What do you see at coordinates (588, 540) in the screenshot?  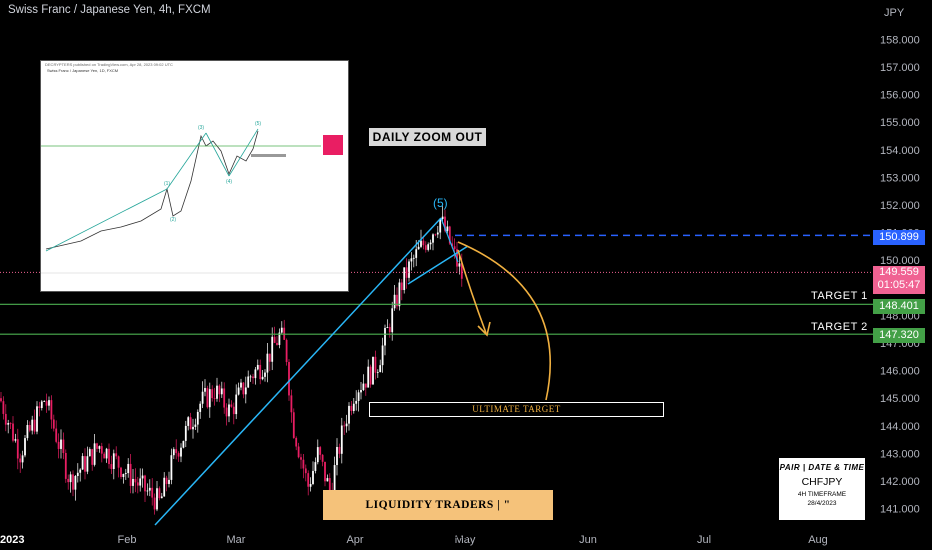 I see `time-tick-label: Jun` at bounding box center [588, 540].